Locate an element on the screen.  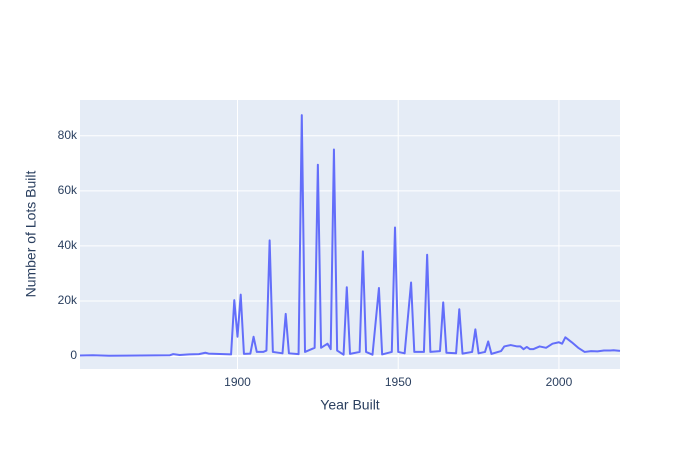
x-tick-label: 1900 is located at coordinates (237, 382).